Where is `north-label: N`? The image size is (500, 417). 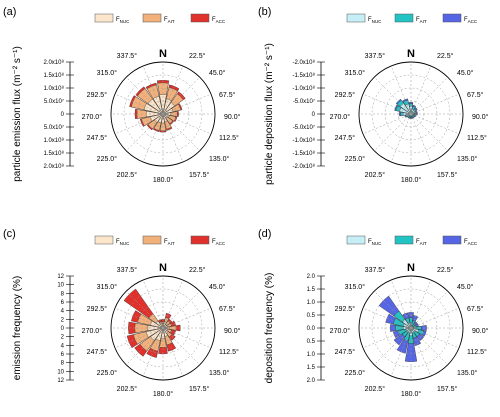 north-label: N is located at coordinates (411, 54).